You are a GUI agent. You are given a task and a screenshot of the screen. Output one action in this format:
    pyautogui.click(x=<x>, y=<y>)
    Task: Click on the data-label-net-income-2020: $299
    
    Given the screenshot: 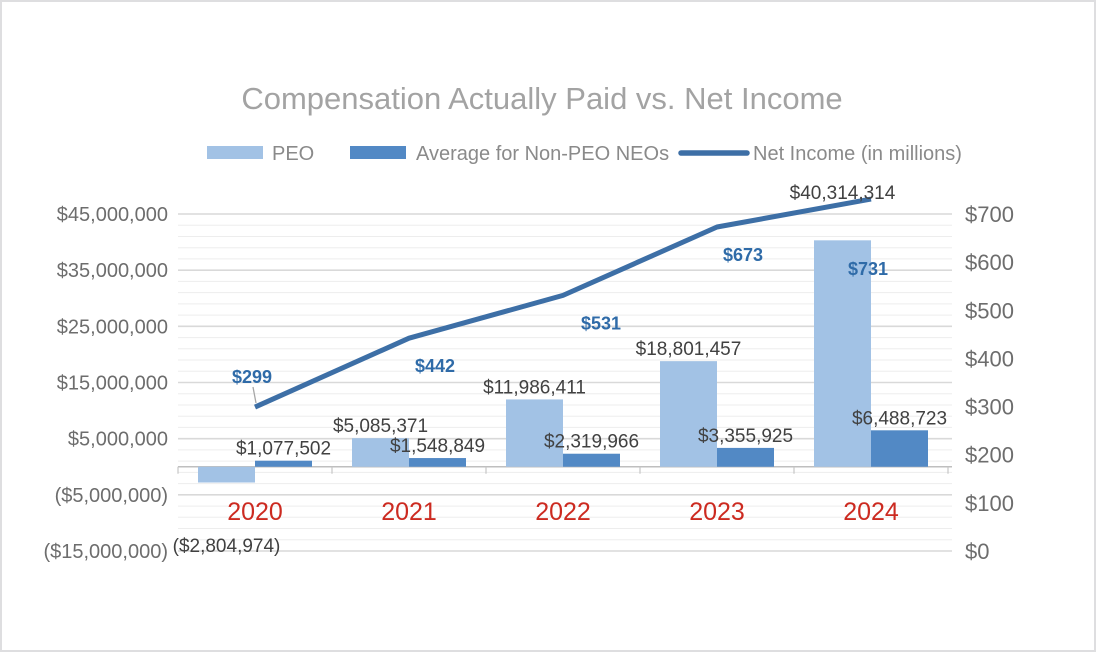 What is the action you would take?
    pyautogui.click(x=252, y=377)
    